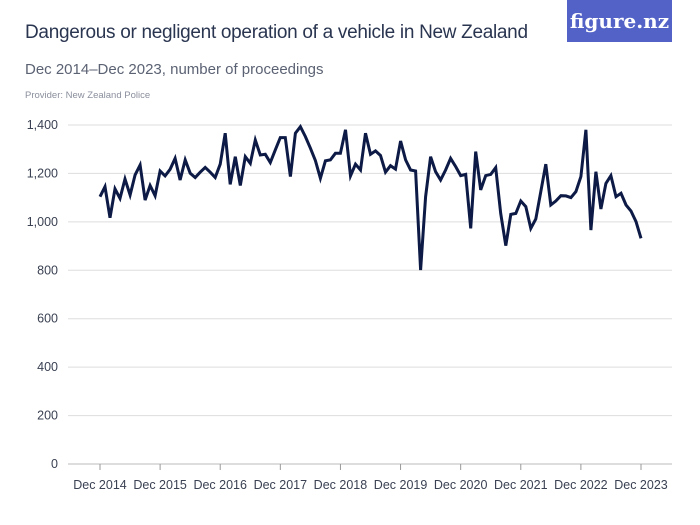 This screenshot has height=525, width=700. Describe the element at coordinates (160, 485) in the screenshot. I see `x-tick-label: Dec 2015` at that location.